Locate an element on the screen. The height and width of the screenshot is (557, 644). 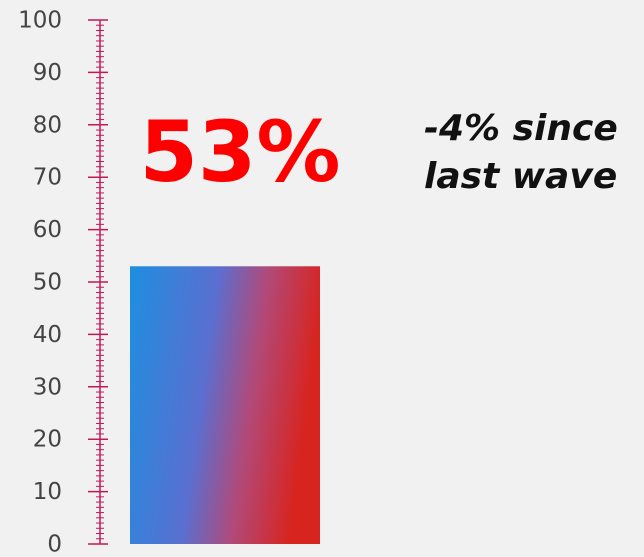
y-tick-label: 40 is located at coordinates (47, 335).